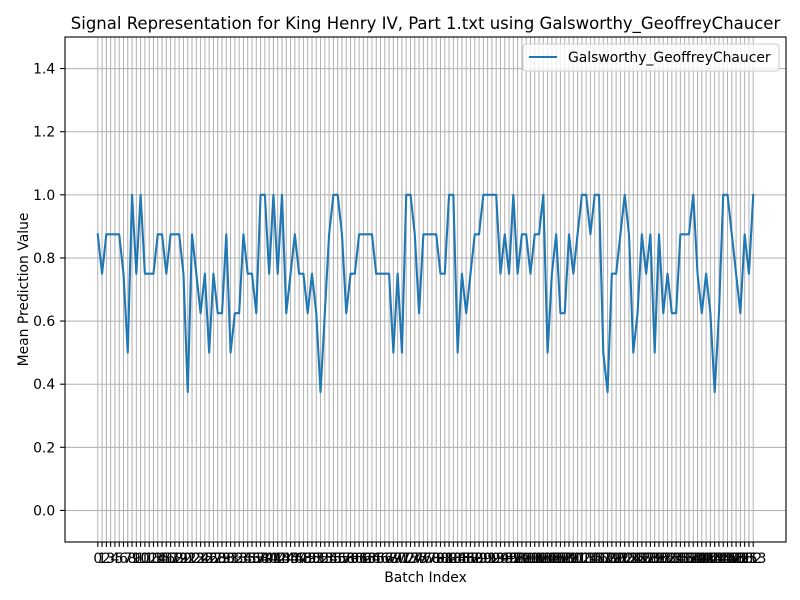 Image resolution: width=800 pixels, height=600 pixels. What do you see at coordinates (642, 559) in the screenshot?
I see `x-tick-label: 127` at bounding box center [642, 559].